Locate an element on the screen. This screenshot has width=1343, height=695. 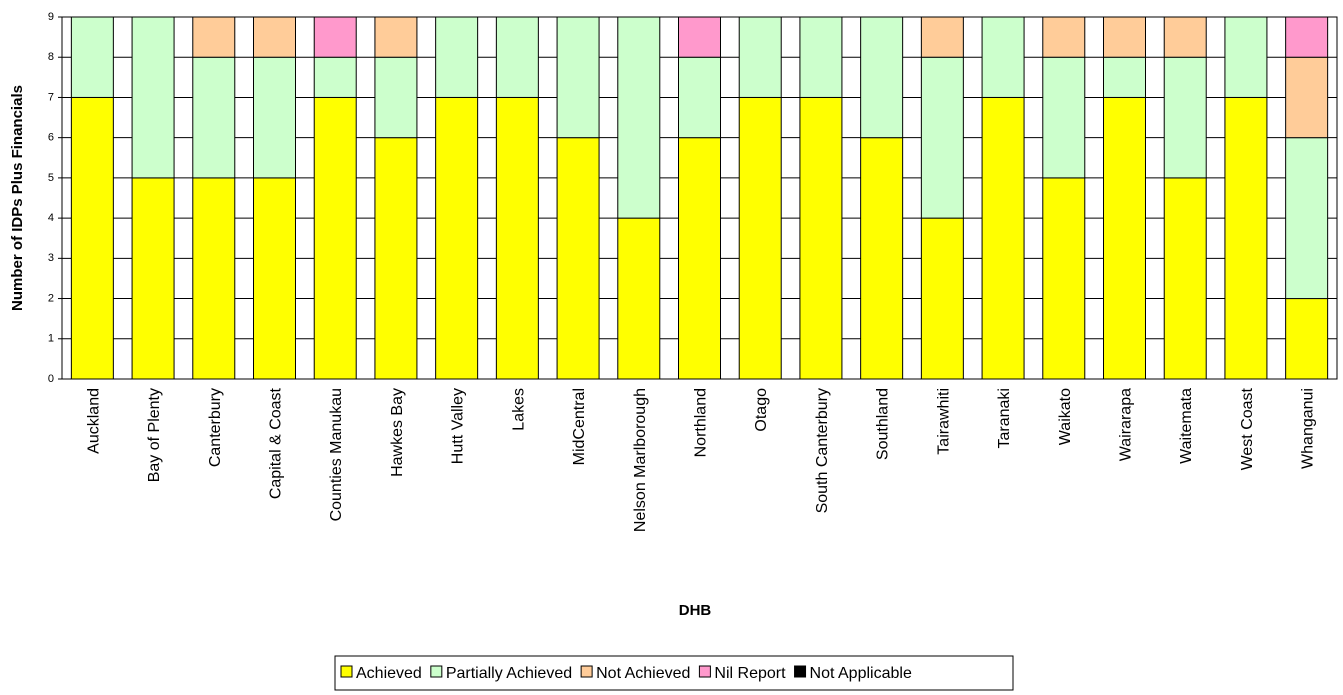
x-tick-label: Canterbury is located at coordinates (215, 427).